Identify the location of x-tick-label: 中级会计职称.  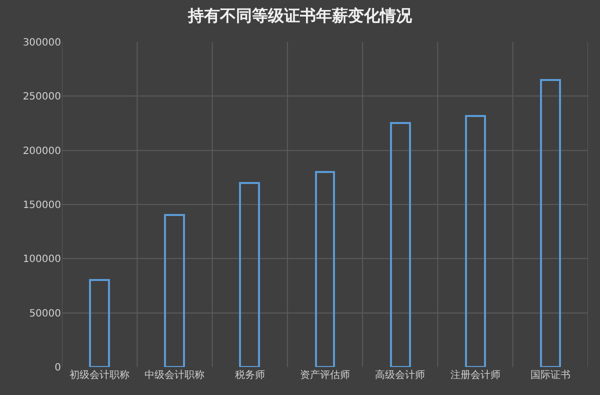
(174, 375).